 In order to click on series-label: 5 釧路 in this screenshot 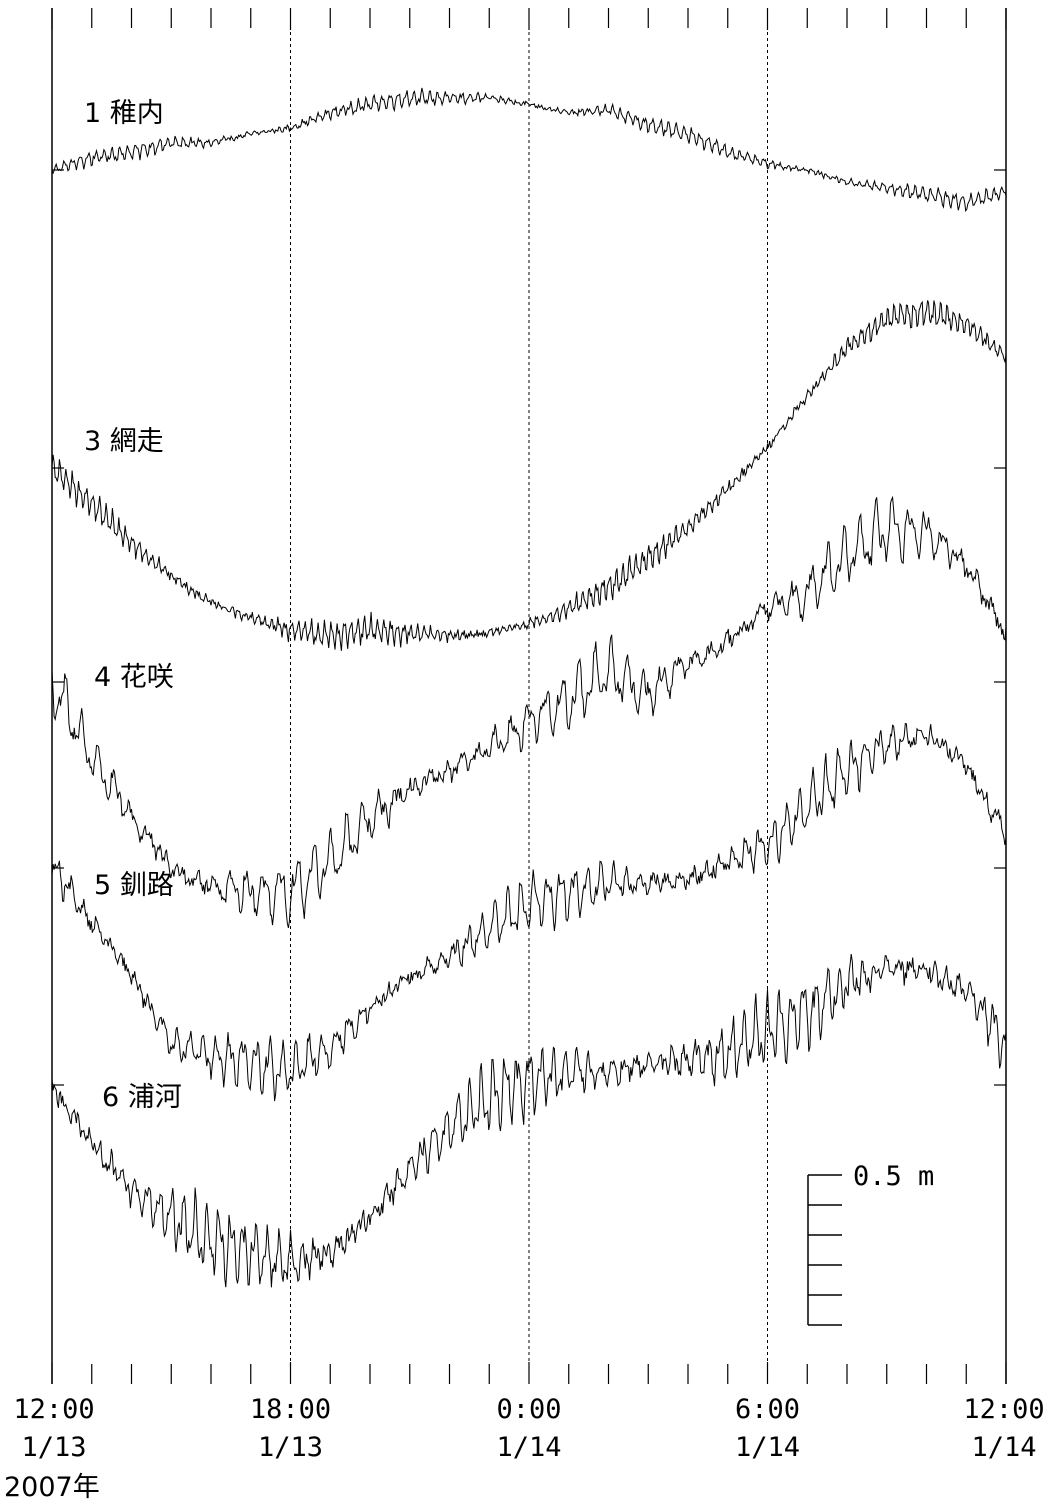, I will do `click(134, 885)`.